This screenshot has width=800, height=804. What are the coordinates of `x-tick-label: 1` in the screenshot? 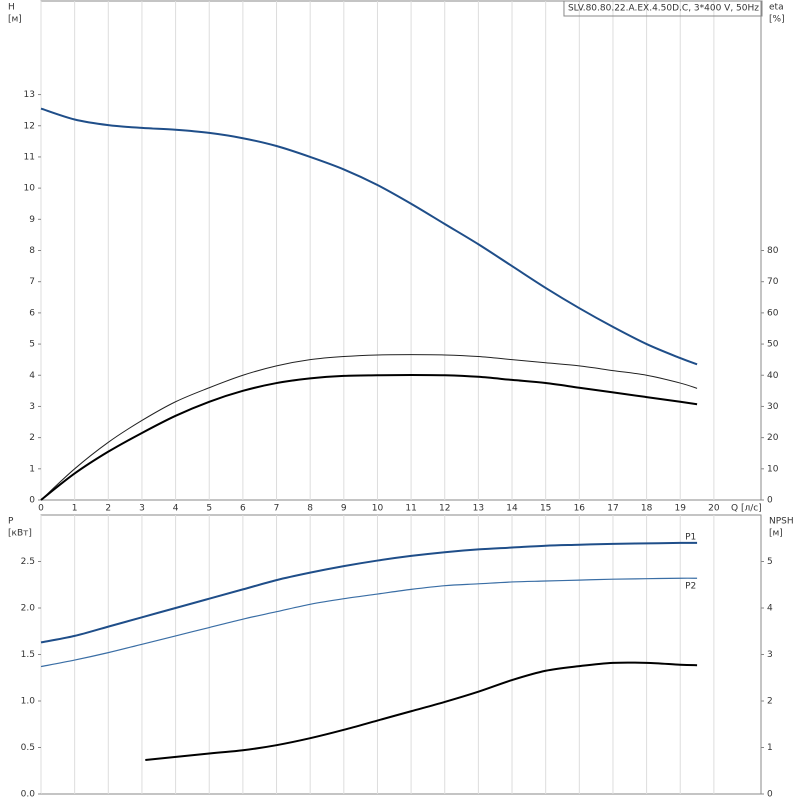 It's located at (75, 509).